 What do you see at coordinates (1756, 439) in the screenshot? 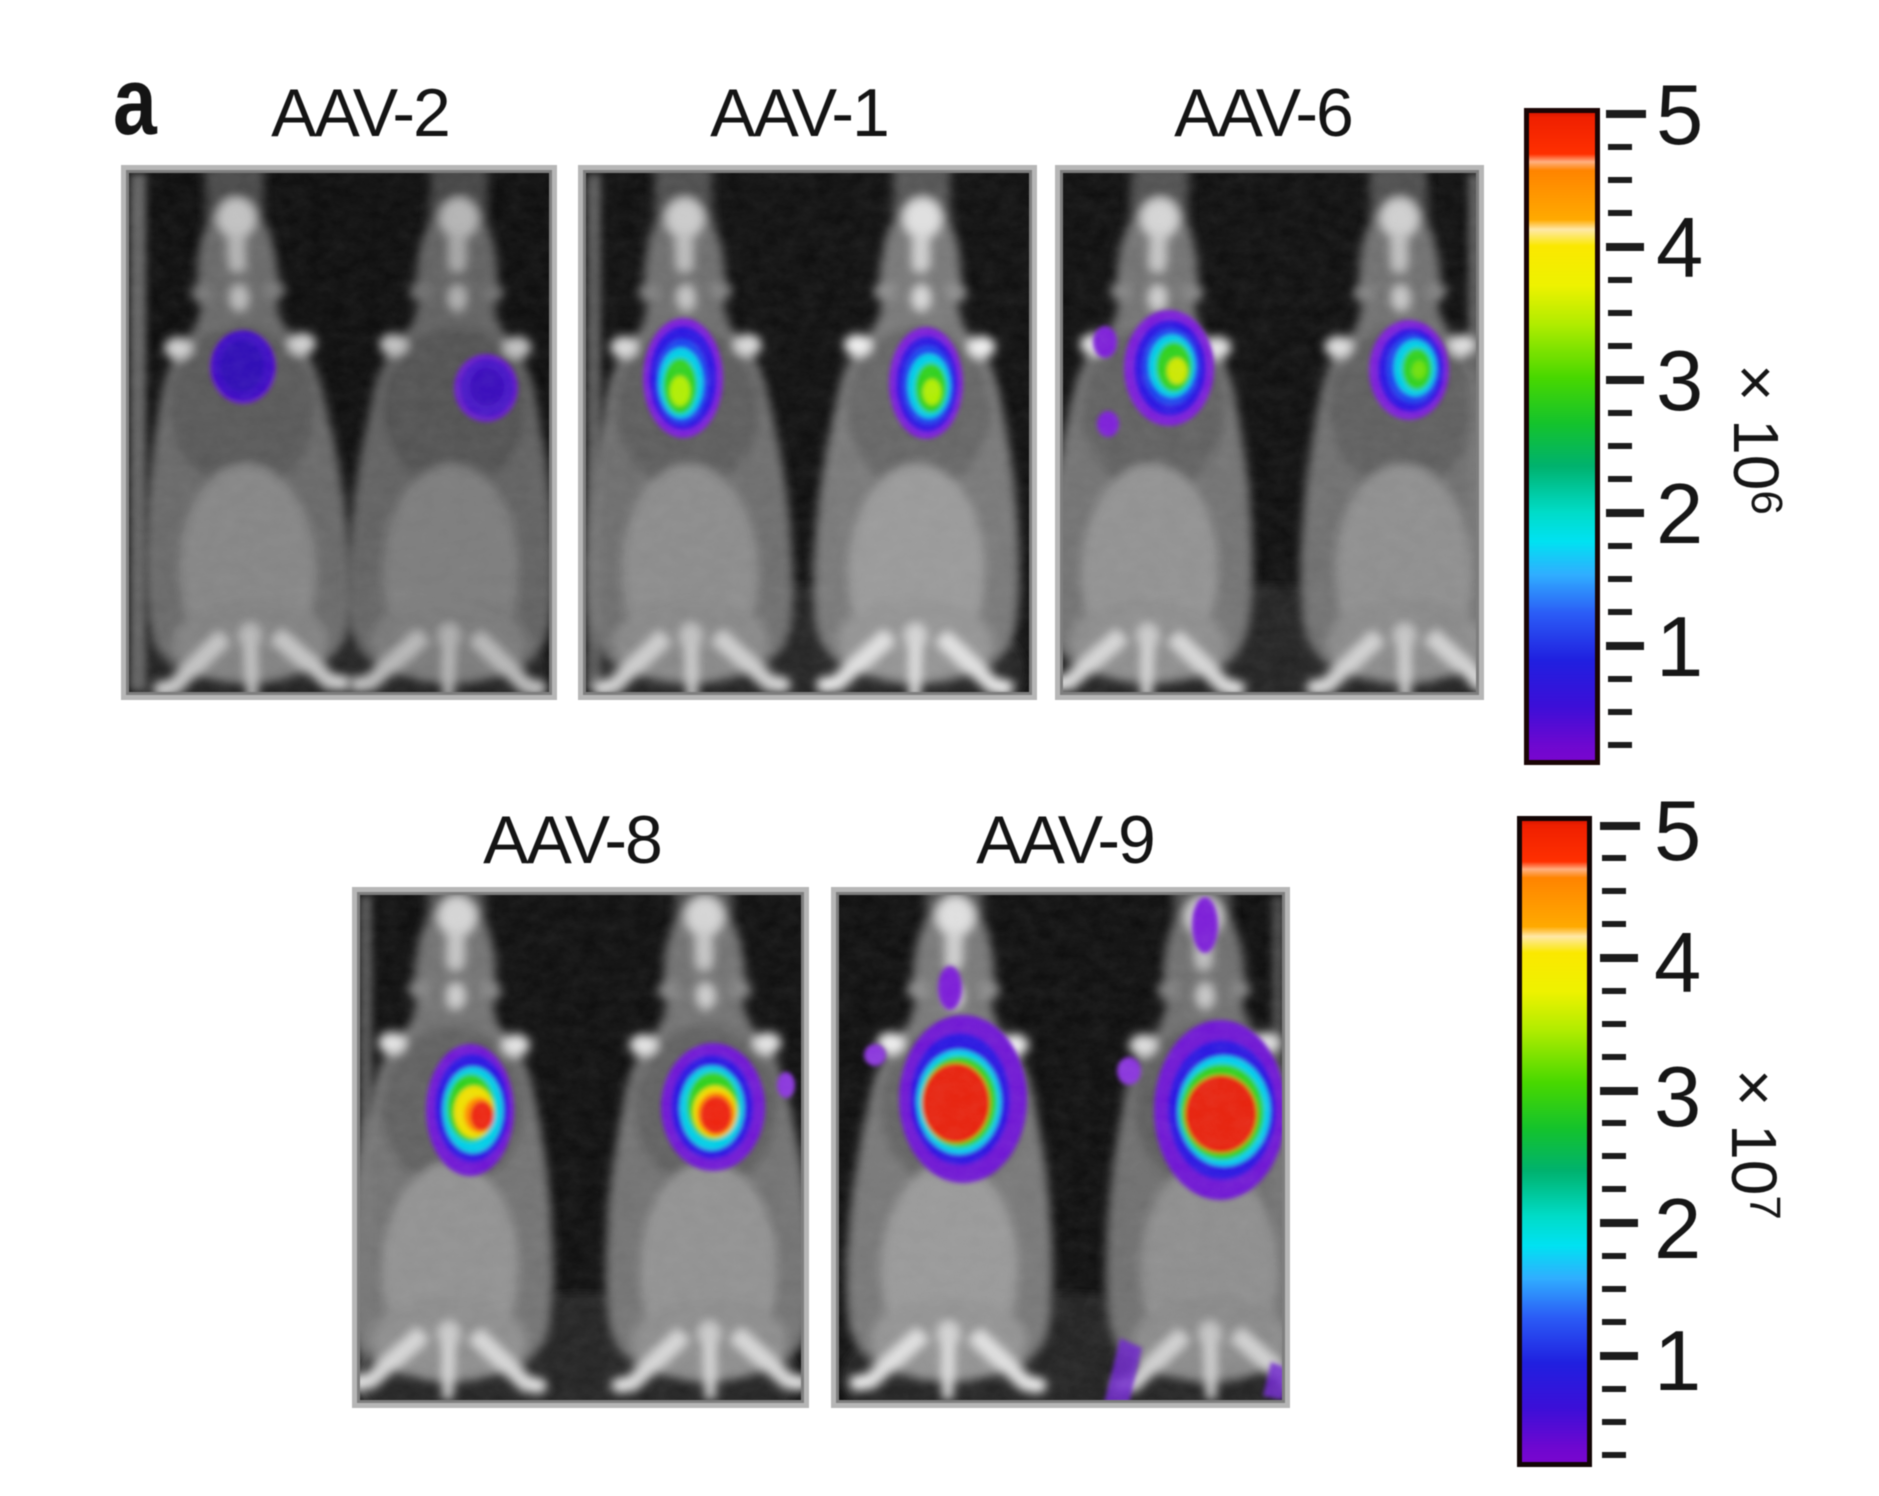
I see `svg-text: × 106` at bounding box center [1756, 439].